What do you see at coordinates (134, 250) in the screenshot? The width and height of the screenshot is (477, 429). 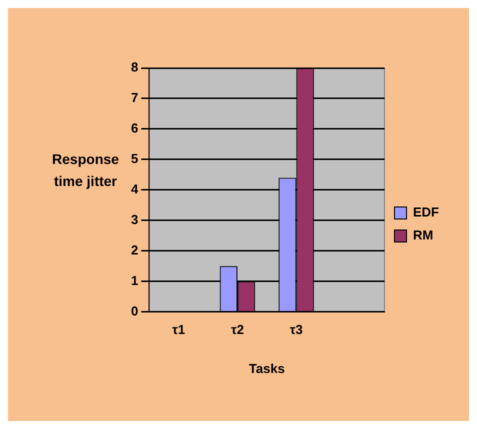 I see `y-tick-label: 2` at bounding box center [134, 250].